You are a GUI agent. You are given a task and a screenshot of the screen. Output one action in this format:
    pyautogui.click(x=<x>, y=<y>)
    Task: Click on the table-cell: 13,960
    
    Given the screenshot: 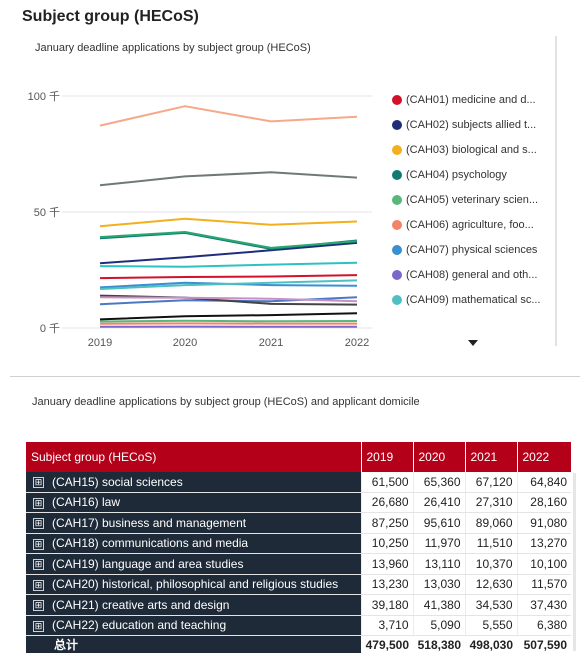 What is the action you would take?
    pyautogui.click(x=386, y=564)
    